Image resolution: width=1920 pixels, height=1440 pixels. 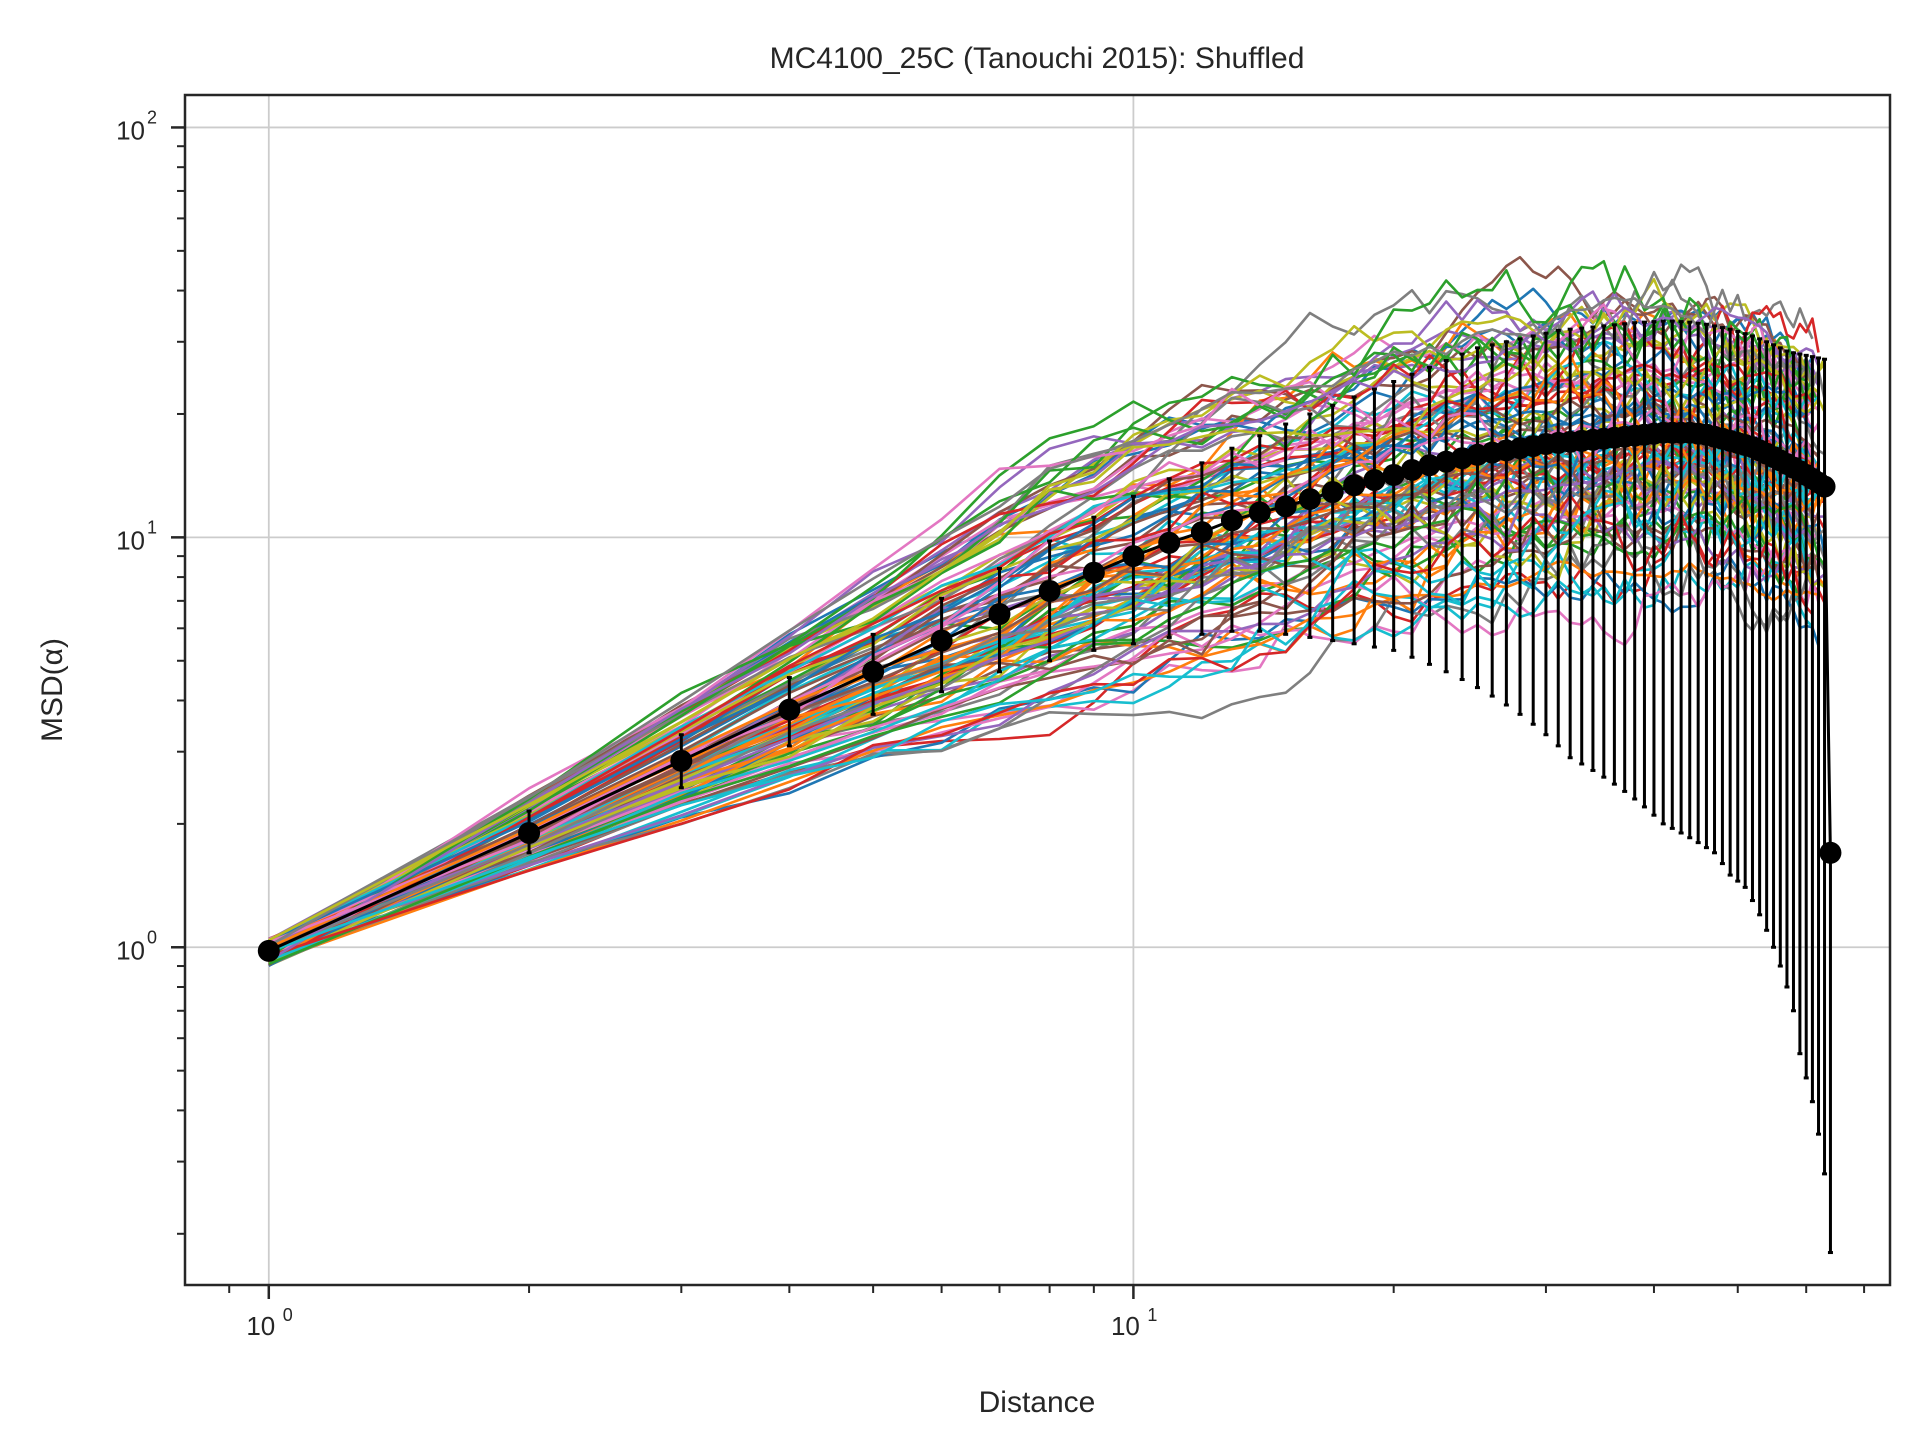 I want to click on x-tick-exponent: 1, so click(x=1152, y=1315).